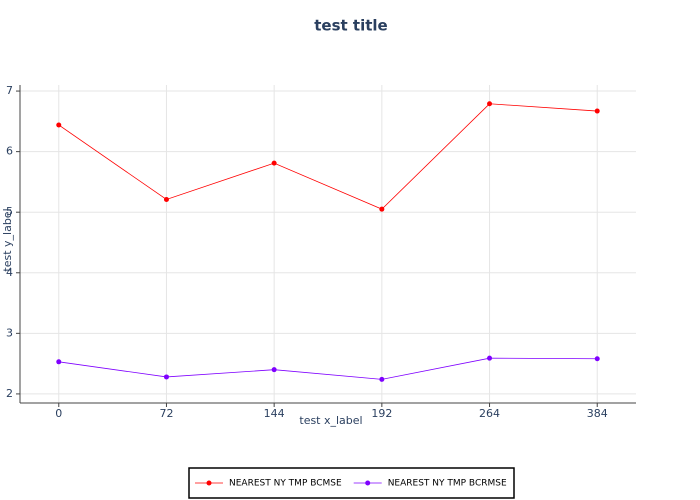 The width and height of the screenshot is (700, 500). I want to click on y-tick-label: 2, so click(9, 393).